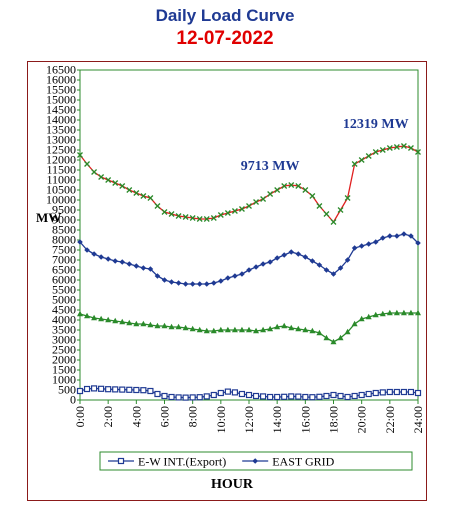 Image resolution: width=450 pixels, height=509 pixels. Describe the element at coordinates (165, 416) in the screenshot. I see `x-tick-label: 6:00` at that location.